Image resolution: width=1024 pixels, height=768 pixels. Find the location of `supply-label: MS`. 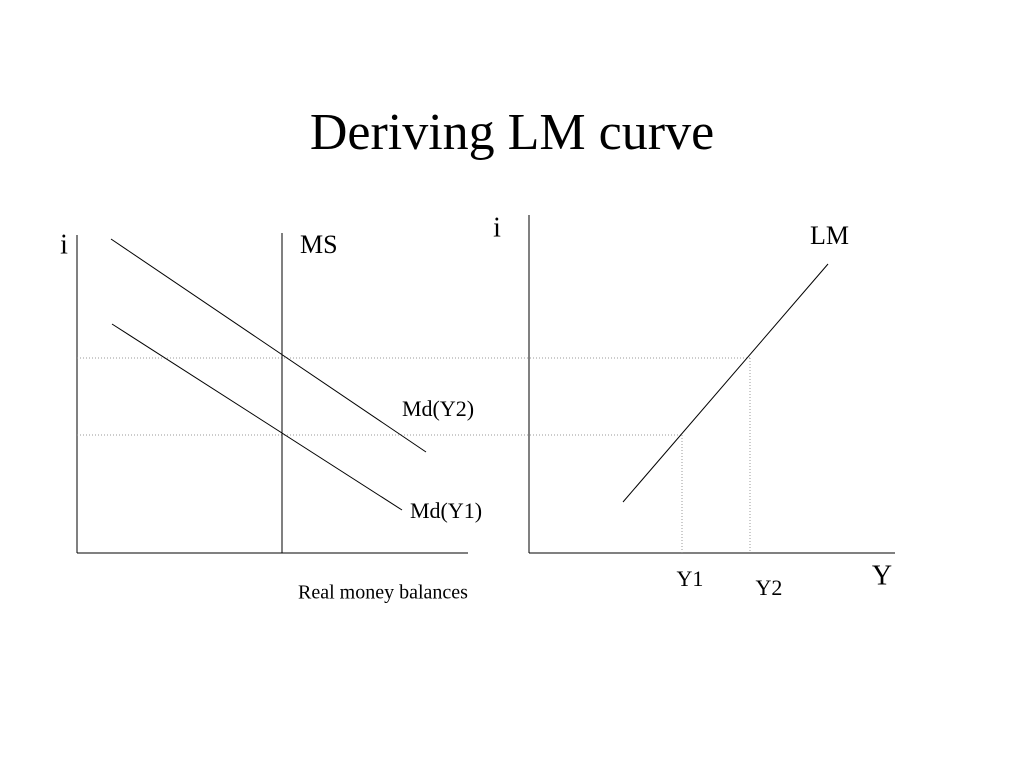

supply-label: MS is located at coordinates (319, 244).